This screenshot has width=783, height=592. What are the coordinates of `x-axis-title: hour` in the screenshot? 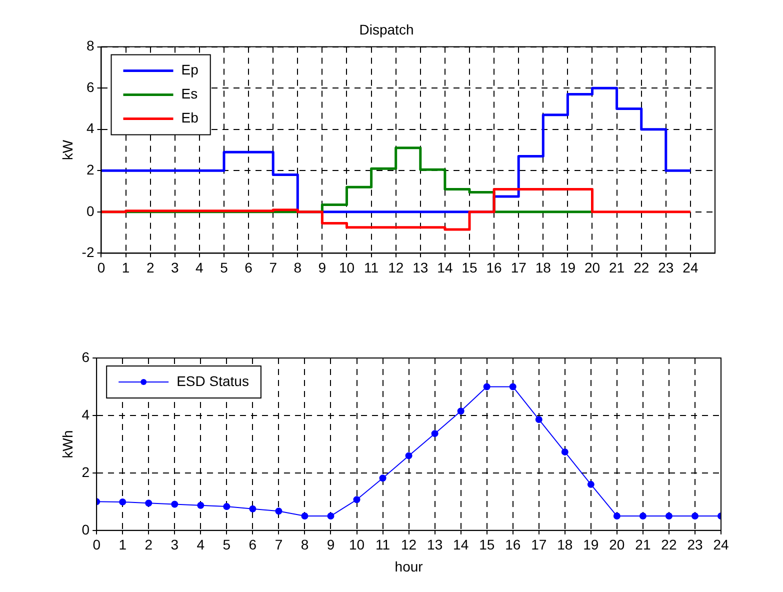 It's located at (409, 566).